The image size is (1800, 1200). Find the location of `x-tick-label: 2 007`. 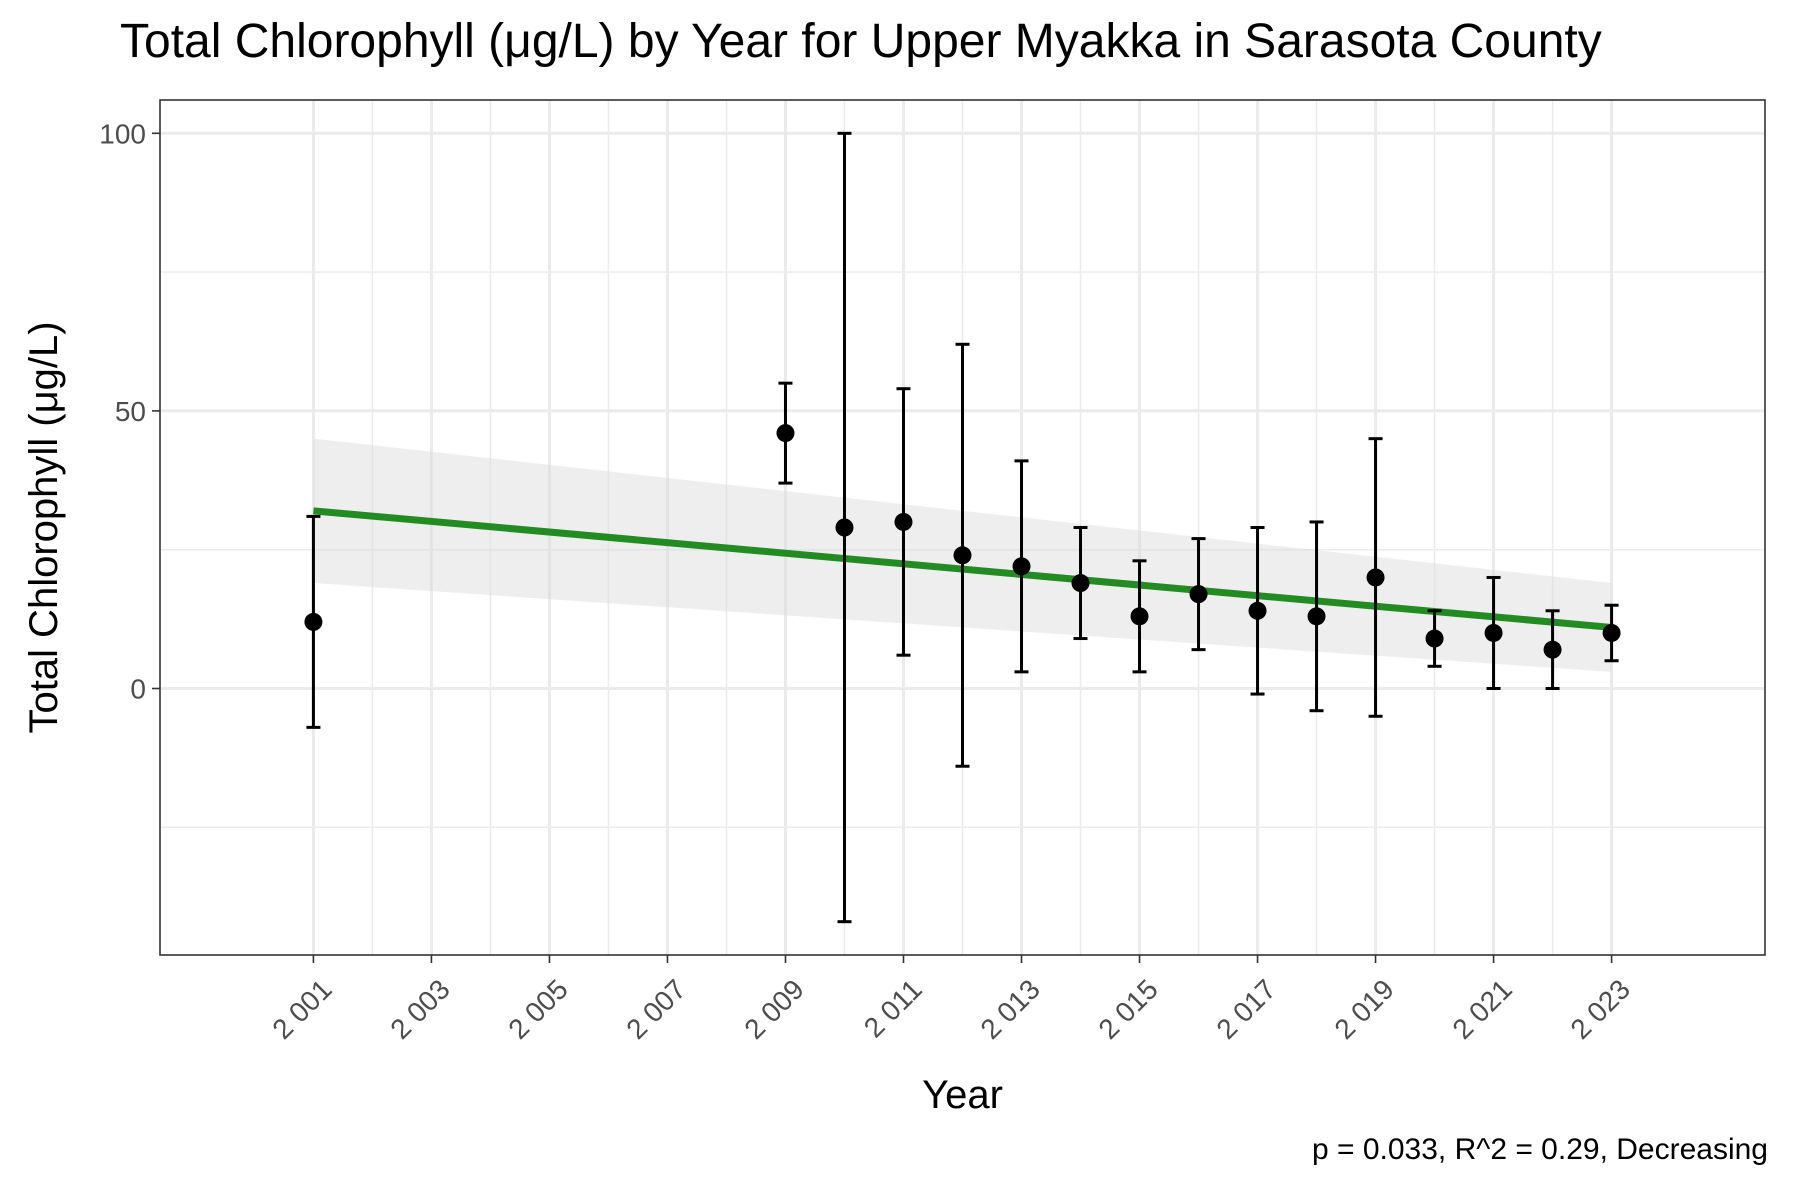

x-tick-label: 2 007 is located at coordinates (655, 1008).